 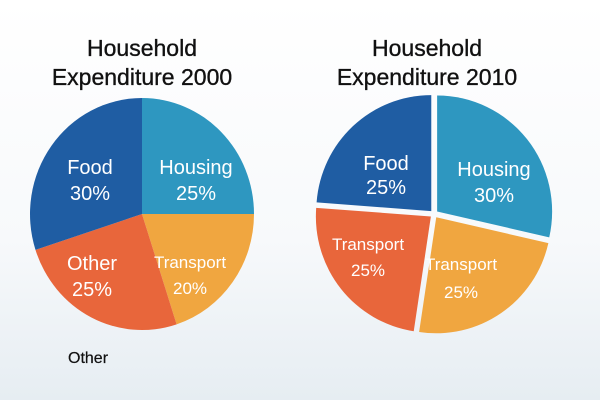 What do you see at coordinates (190, 288) in the screenshot?
I see `slice-value-transport: 20%` at bounding box center [190, 288].